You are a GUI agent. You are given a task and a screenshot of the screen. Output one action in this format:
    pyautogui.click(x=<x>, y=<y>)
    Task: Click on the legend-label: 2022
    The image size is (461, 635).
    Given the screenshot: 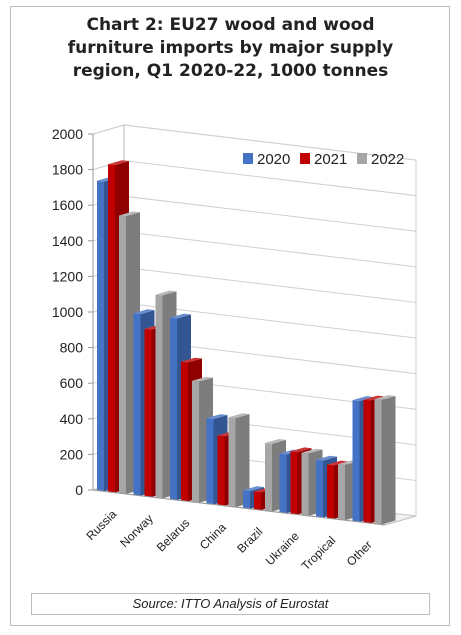 What is the action you would take?
    pyautogui.click(x=387, y=159)
    